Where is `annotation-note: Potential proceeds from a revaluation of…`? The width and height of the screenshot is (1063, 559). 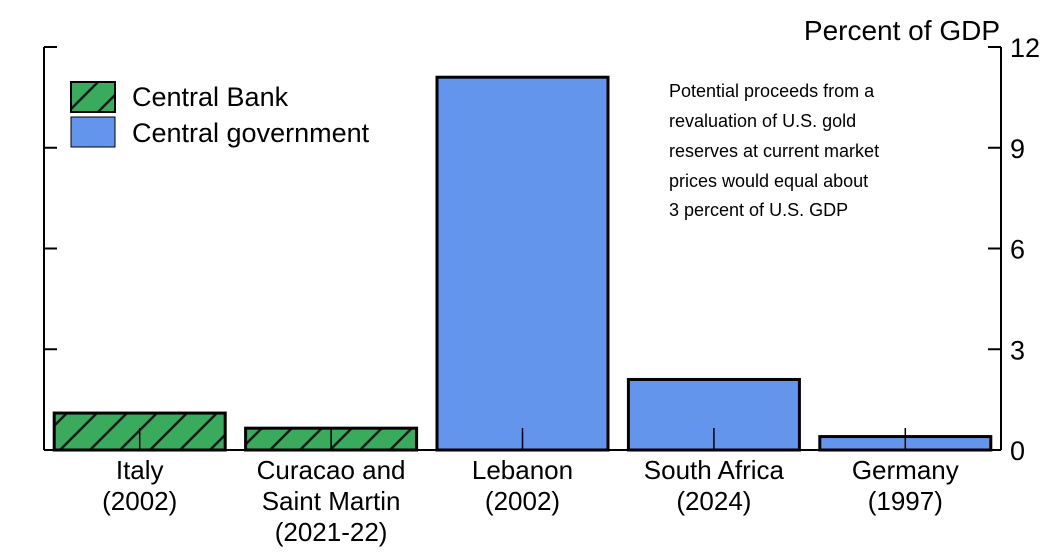
annotation-note: Potential proceeds from a revaluation of… is located at coordinates (774, 150).